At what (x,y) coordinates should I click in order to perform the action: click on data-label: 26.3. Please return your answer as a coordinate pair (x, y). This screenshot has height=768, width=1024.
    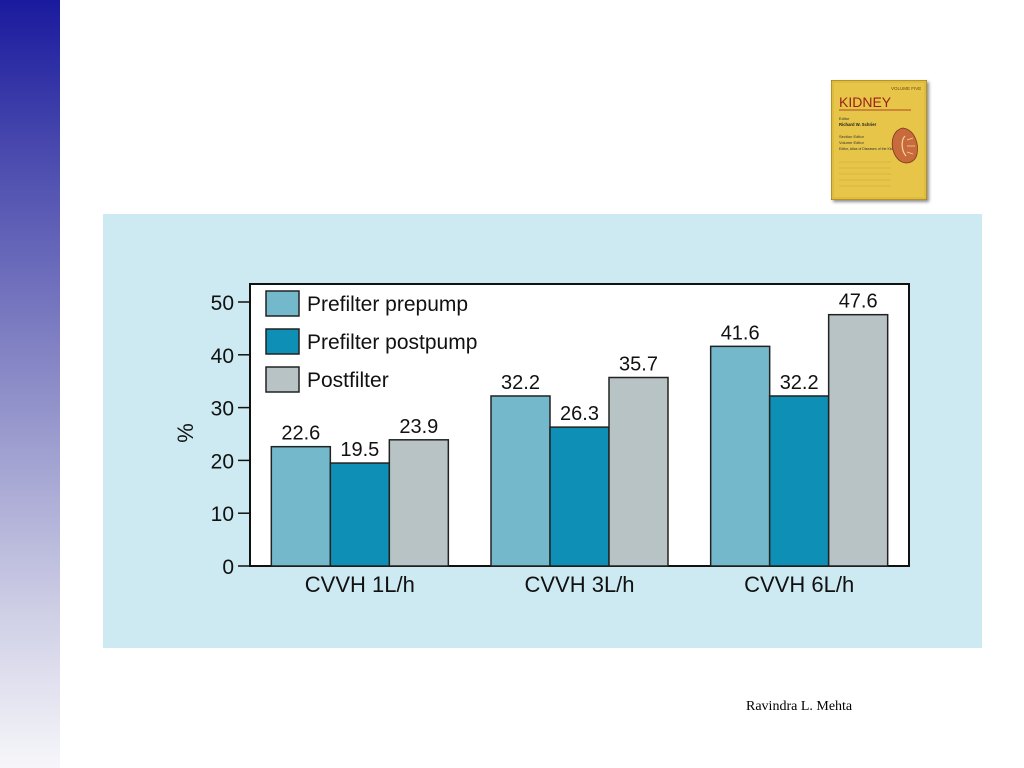
    Looking at the image, I should click on (579, 414).